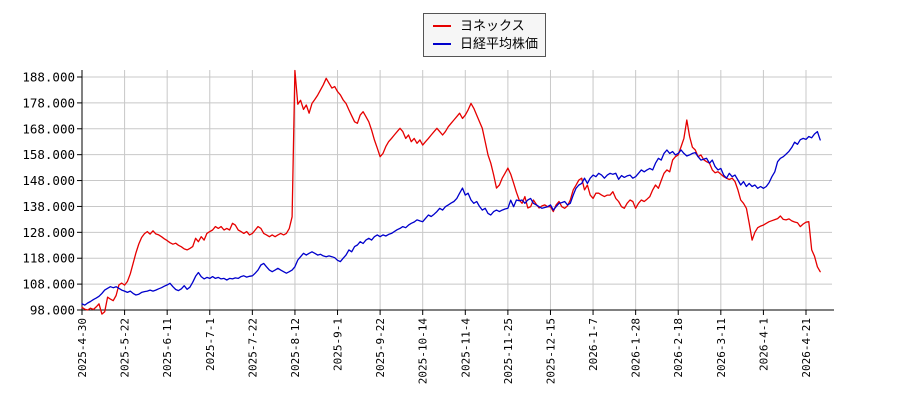 The width and height of the screenshot is (900, 400). I want to click on svg-text: 2025-10-14, so click(423, 351).